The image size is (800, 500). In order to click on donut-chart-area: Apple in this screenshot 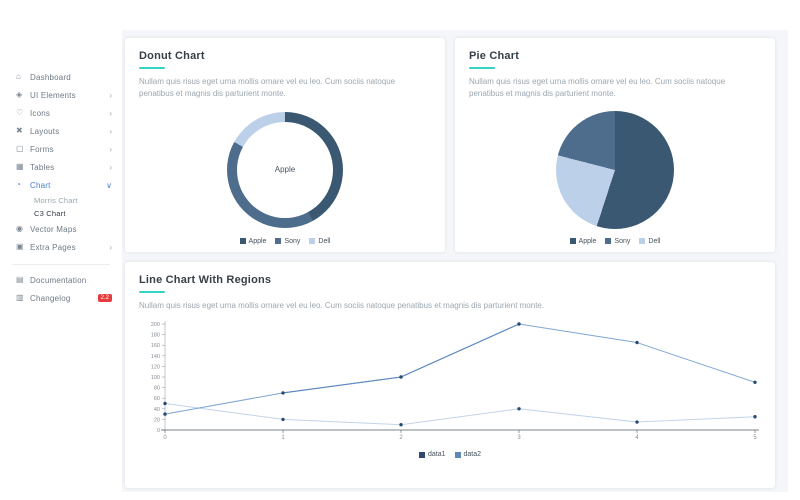, I will do `click(285, 170)`.